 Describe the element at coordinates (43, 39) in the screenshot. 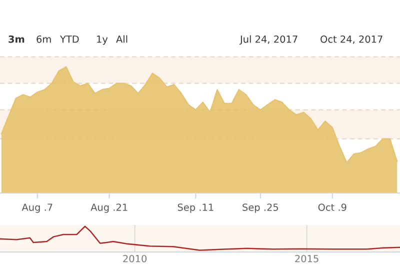

I see `text: 6m` at that location.